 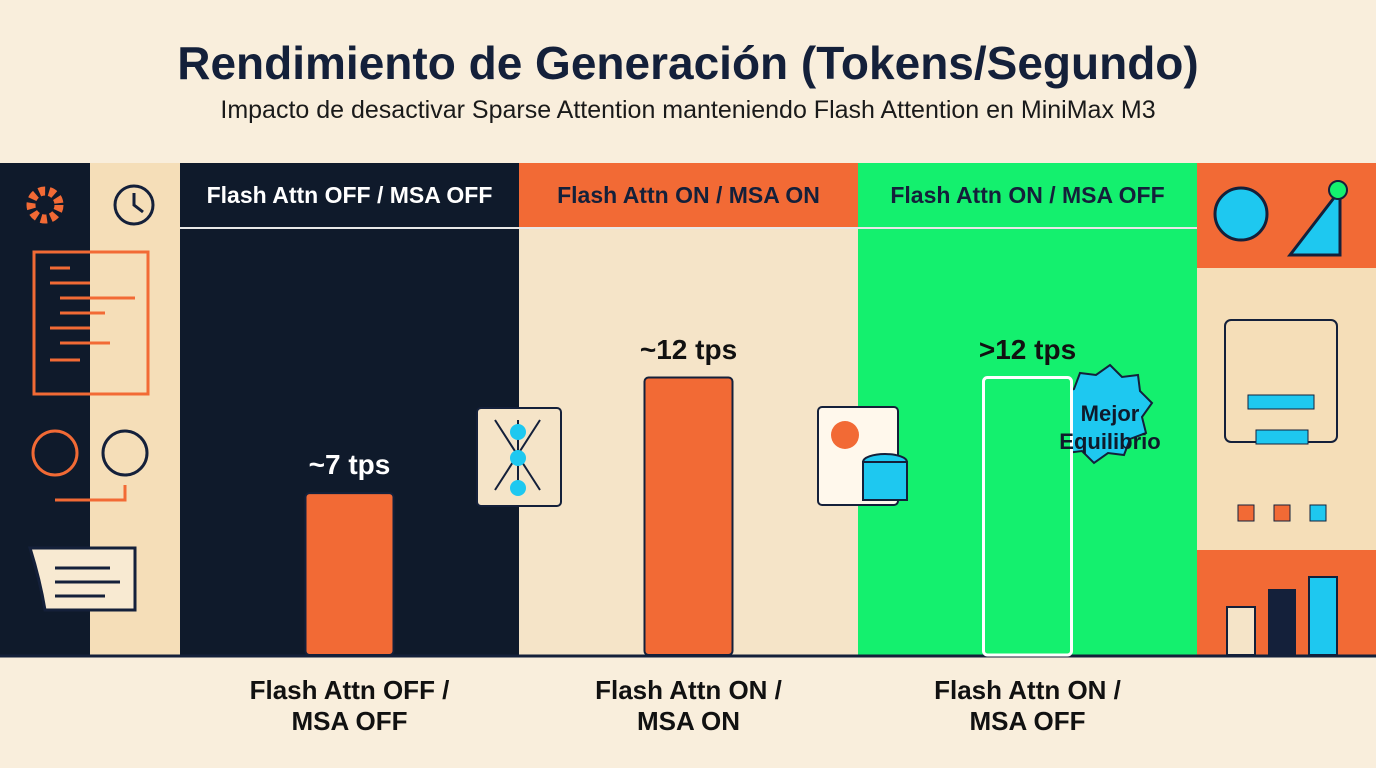 I want to click on column-header-bg, so click(x=688, y=195).